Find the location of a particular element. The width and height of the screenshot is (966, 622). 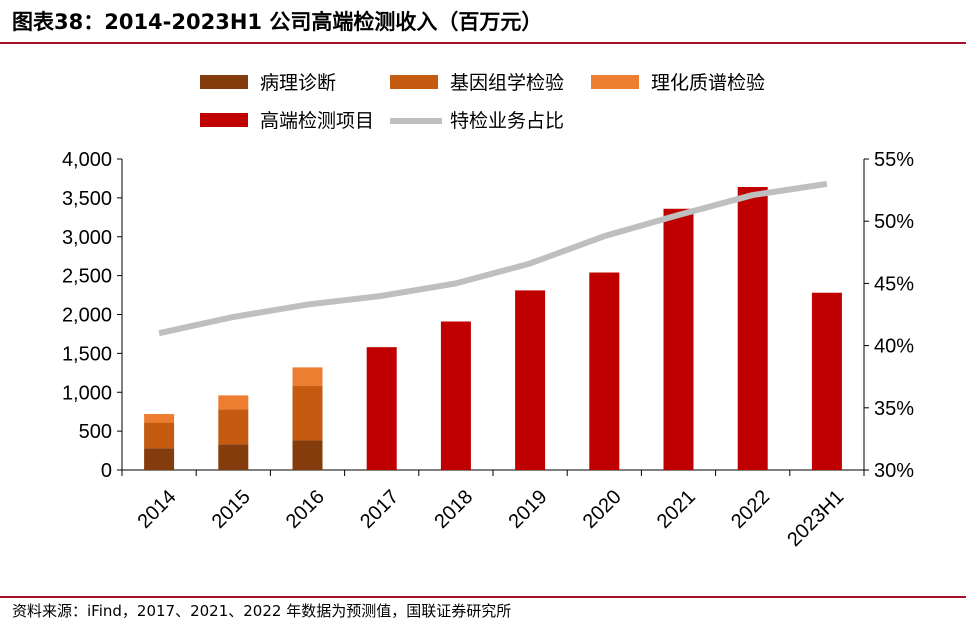

legend-pathology: 病理诊断 is located at coordinates (268, 83).